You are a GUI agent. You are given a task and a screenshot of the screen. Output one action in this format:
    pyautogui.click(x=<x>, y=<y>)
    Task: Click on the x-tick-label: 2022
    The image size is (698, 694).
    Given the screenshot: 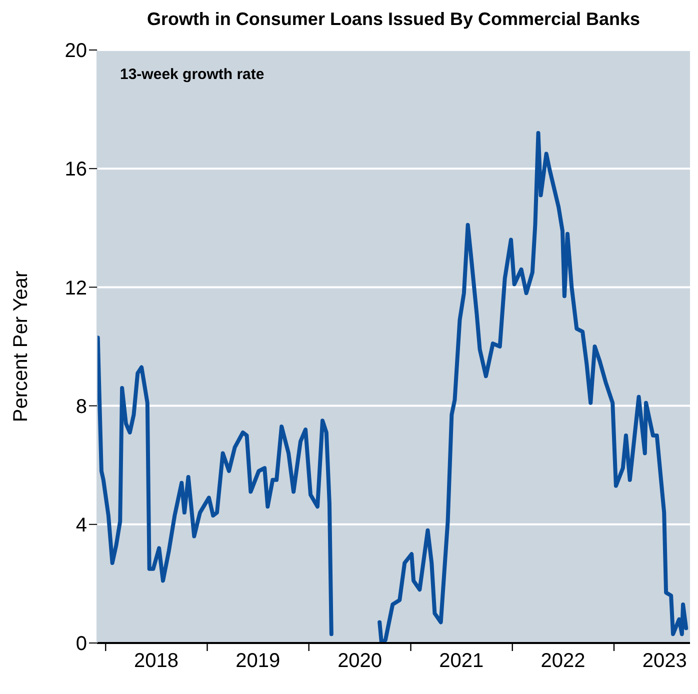 What is the action you would take?
    pyautogui.click(x=563, y=661)
    